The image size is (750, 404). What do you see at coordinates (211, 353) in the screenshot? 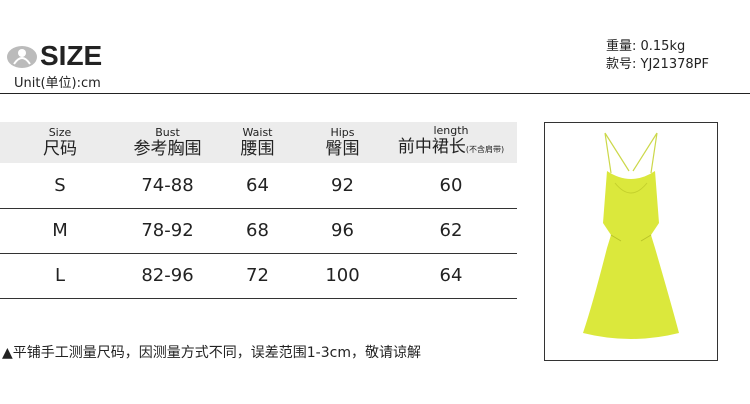
I see `measurement-note: ▲平铺手工测量尺码，因测量方式不同，误差范围1-3cm，敬请谅解` at bounding box center [211, 353].